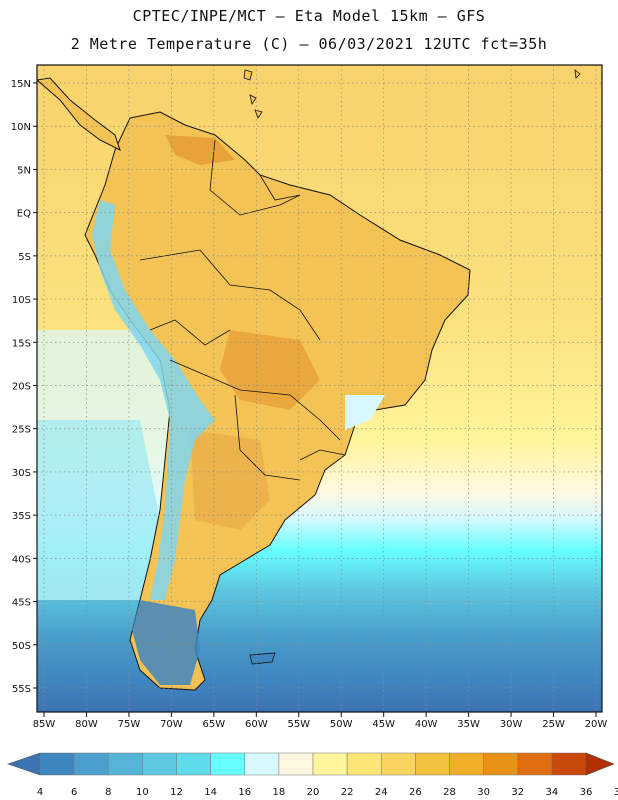 Image resolution: width=618 pixels, height=800 pixels. What do you see at coordinates (517, 792) in the screenshot?
I see `colorbar-level-label: 32` at bounding box center [517, 792].